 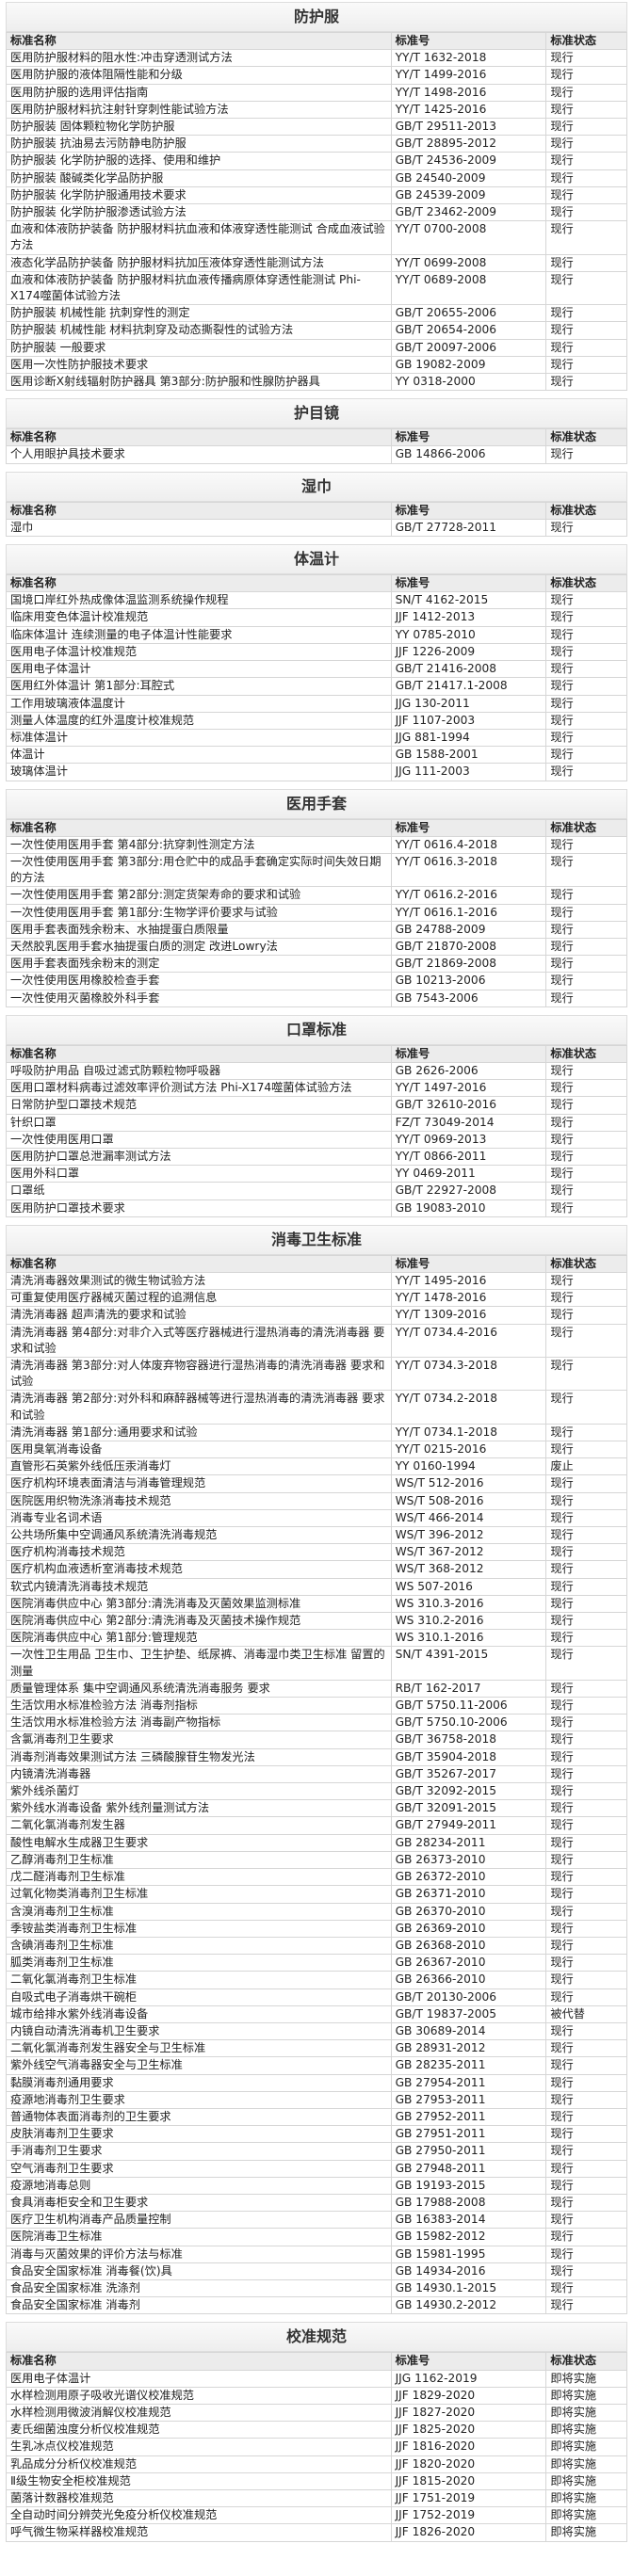 I want to click on table-row: 内镜自动清洗消毒机卫生要求 GB 30689-2014 现行, so click(x=316, y=2031).